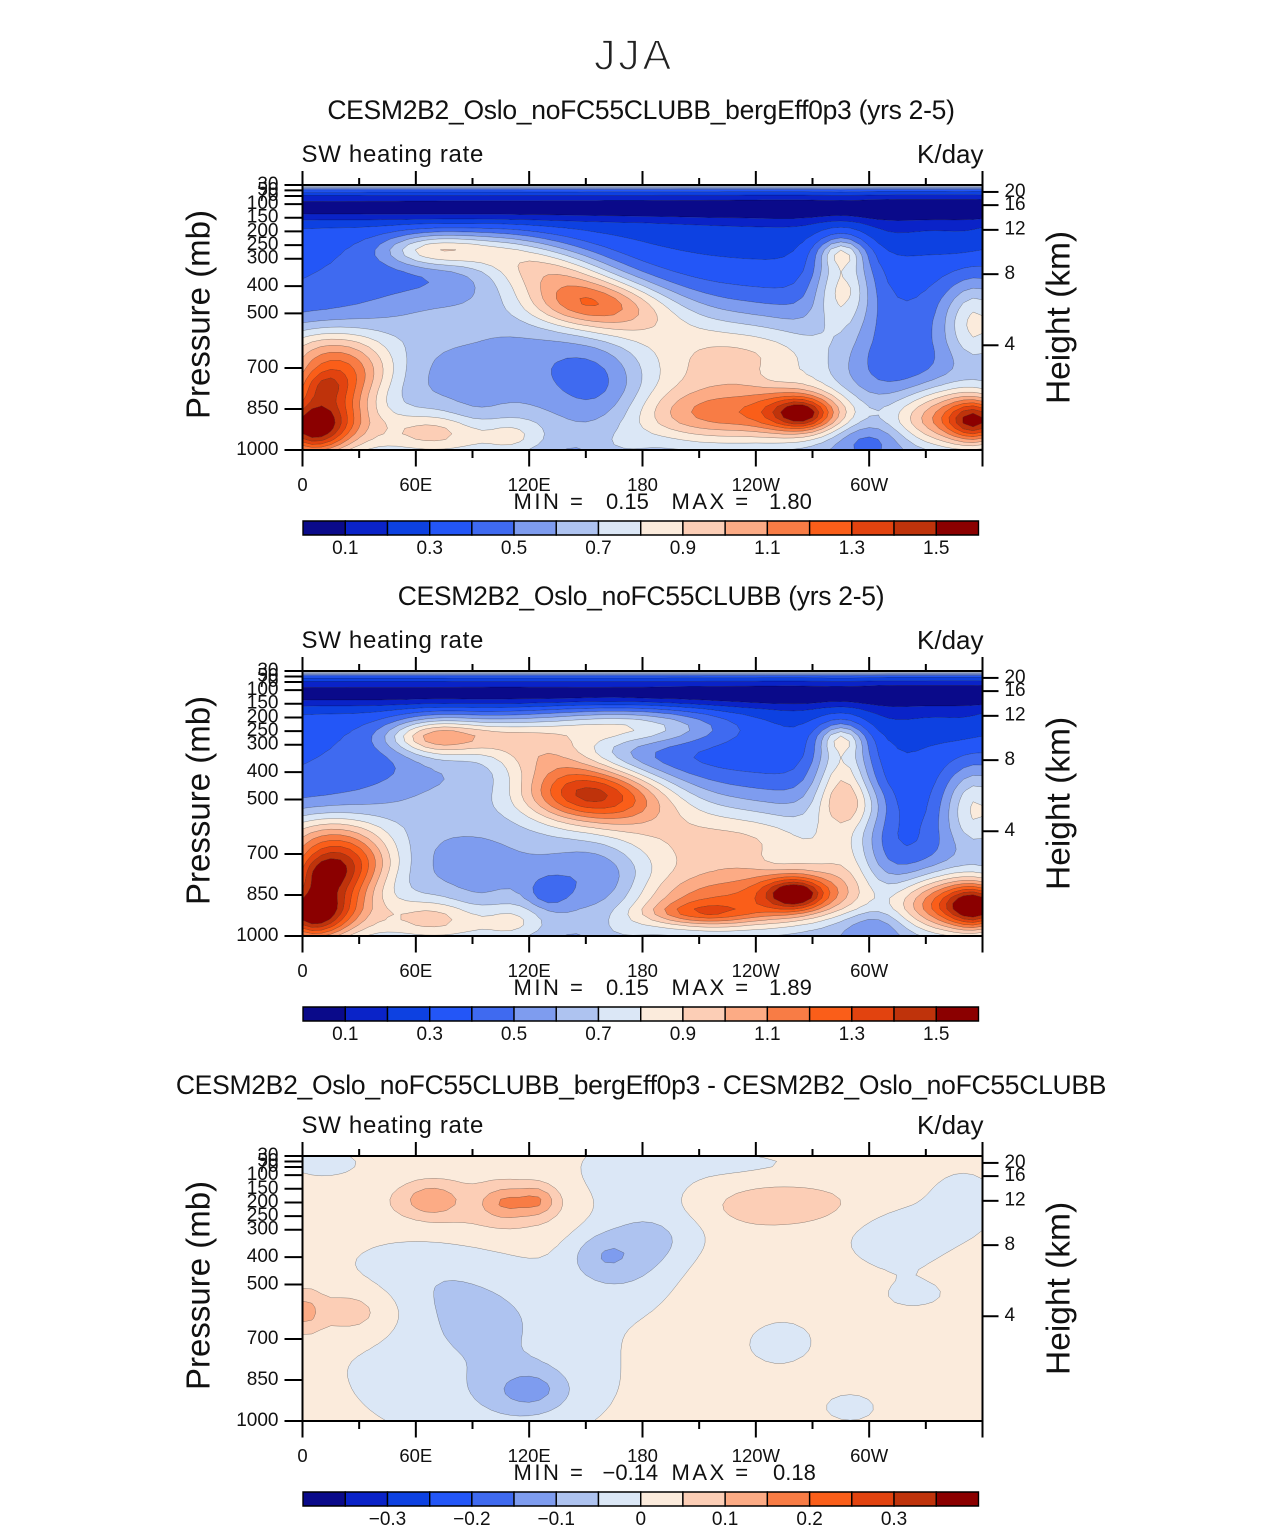 The image size is (1285, 1531). Describe the element at coordinates (790, 987) in the screenshot. I see `svg-text: 1.89` at that location.